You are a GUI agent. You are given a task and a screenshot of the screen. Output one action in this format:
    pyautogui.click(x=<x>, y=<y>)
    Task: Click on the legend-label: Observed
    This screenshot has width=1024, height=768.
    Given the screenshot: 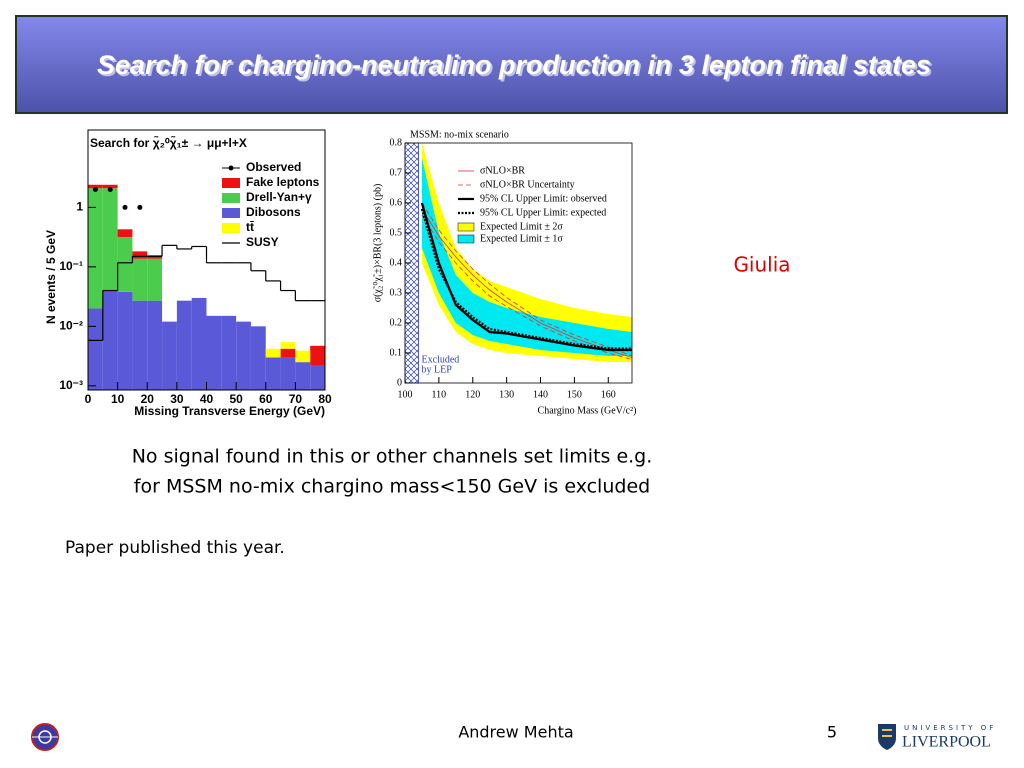 What is the action you would take?
    pyautogui.click(x=273, y=167)
    